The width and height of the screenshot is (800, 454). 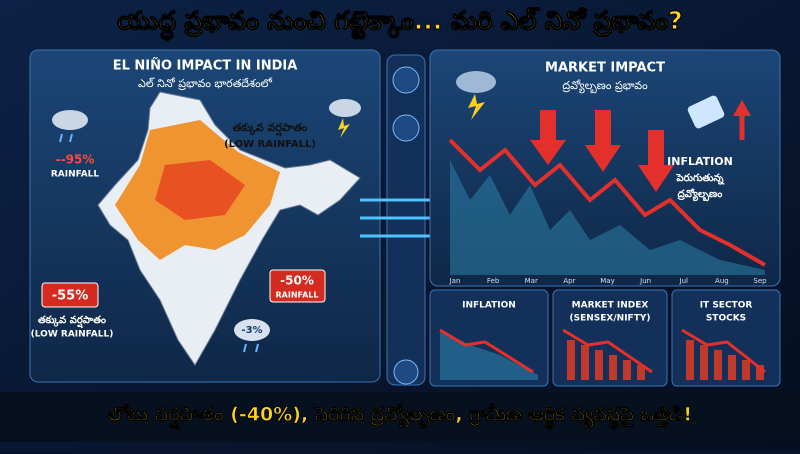 What do you see at coordinates (406, 372) in the screenshot?
I see `globe-icon` at bounding box center [406, 372].